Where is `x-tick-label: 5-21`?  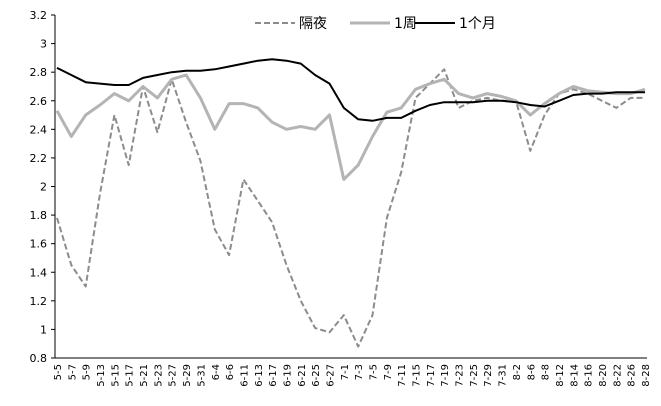 x-tick-label: 5-21 is located at coordinates (144, 375).